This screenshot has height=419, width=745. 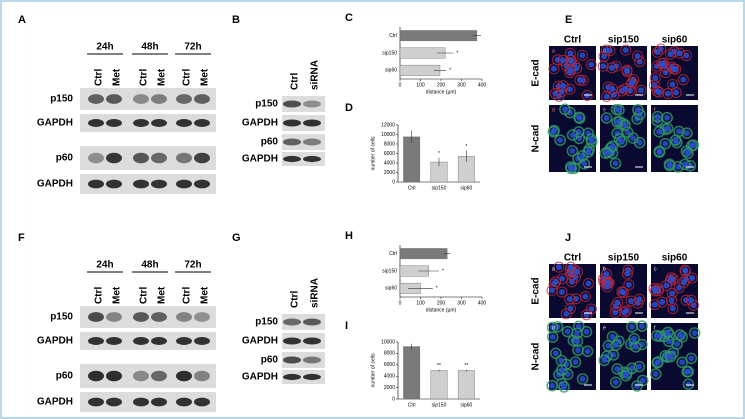 What do you see at coordinates (389, 154) in the screenshot?
I see `y-tick-label: 6000` at bounding box center [389, 154].